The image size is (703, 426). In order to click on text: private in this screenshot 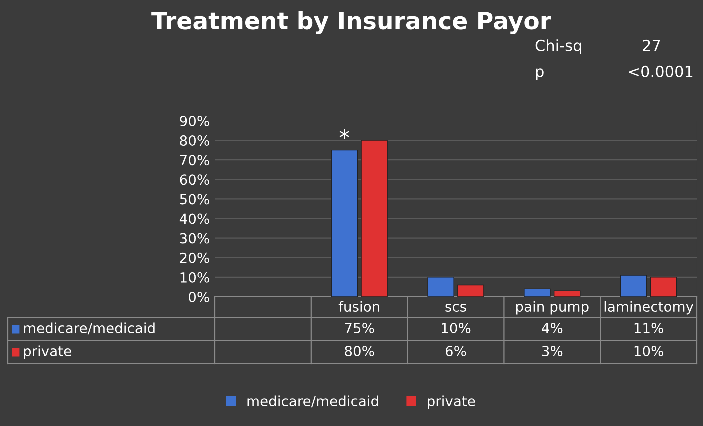, I will do `click(48, 353)`.